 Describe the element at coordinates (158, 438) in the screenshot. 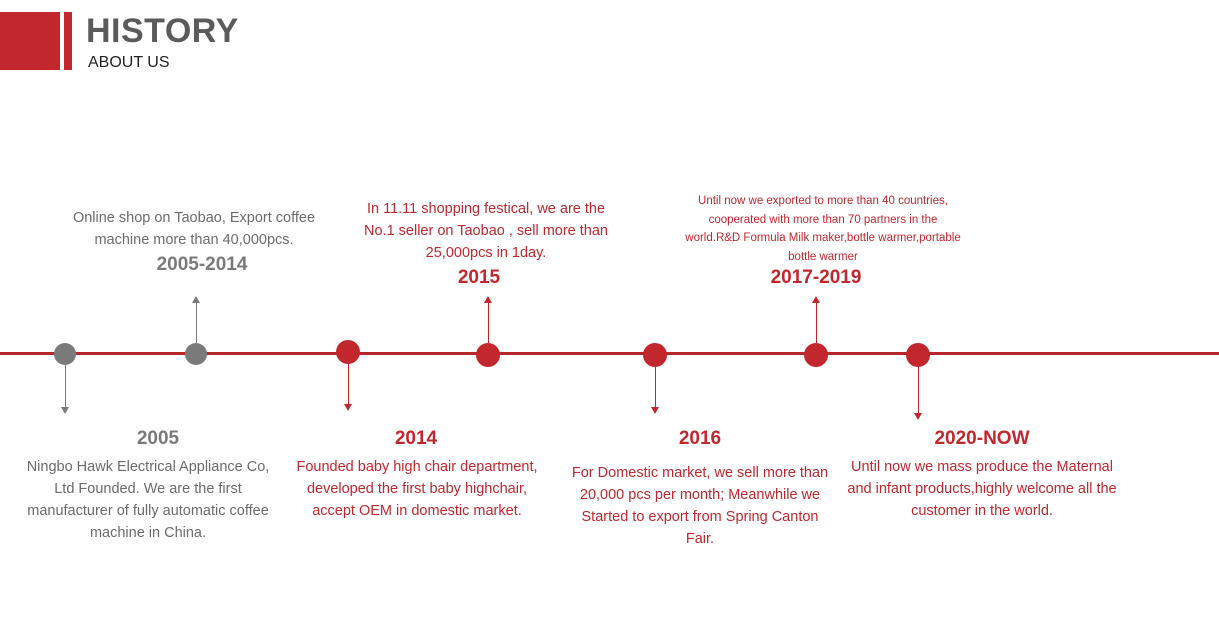

I see `year-label-2005: 2005` at that location.